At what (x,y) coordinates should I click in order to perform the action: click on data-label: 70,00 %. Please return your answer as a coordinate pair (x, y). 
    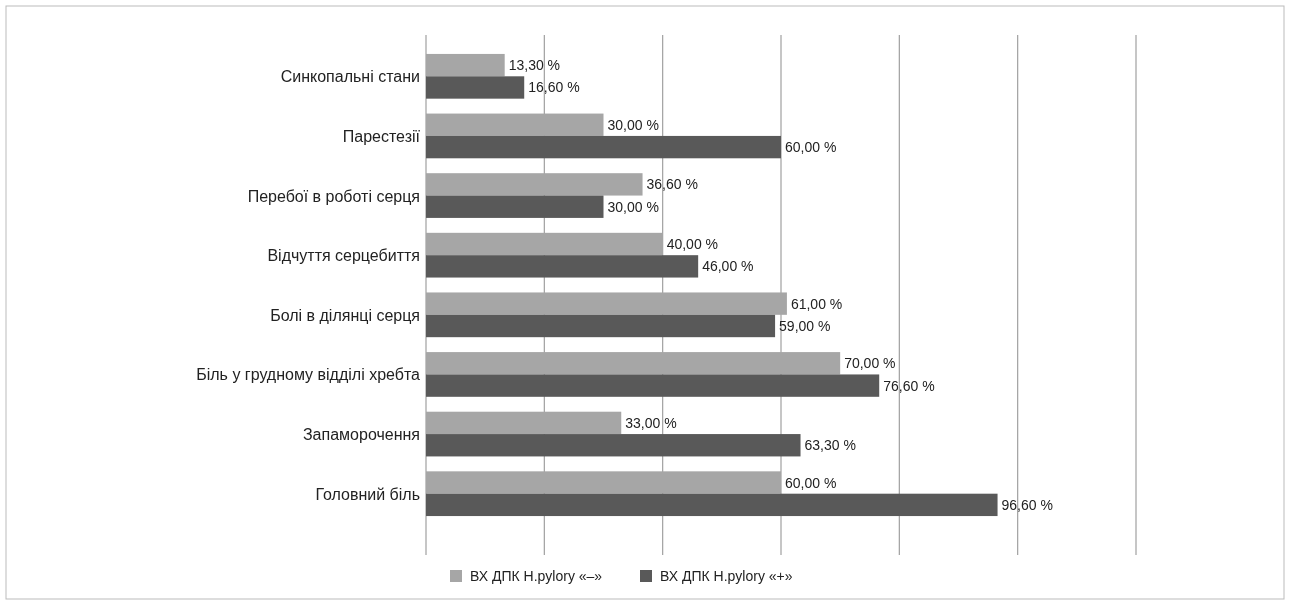
    Looking at the image, I should click on (870, 363).